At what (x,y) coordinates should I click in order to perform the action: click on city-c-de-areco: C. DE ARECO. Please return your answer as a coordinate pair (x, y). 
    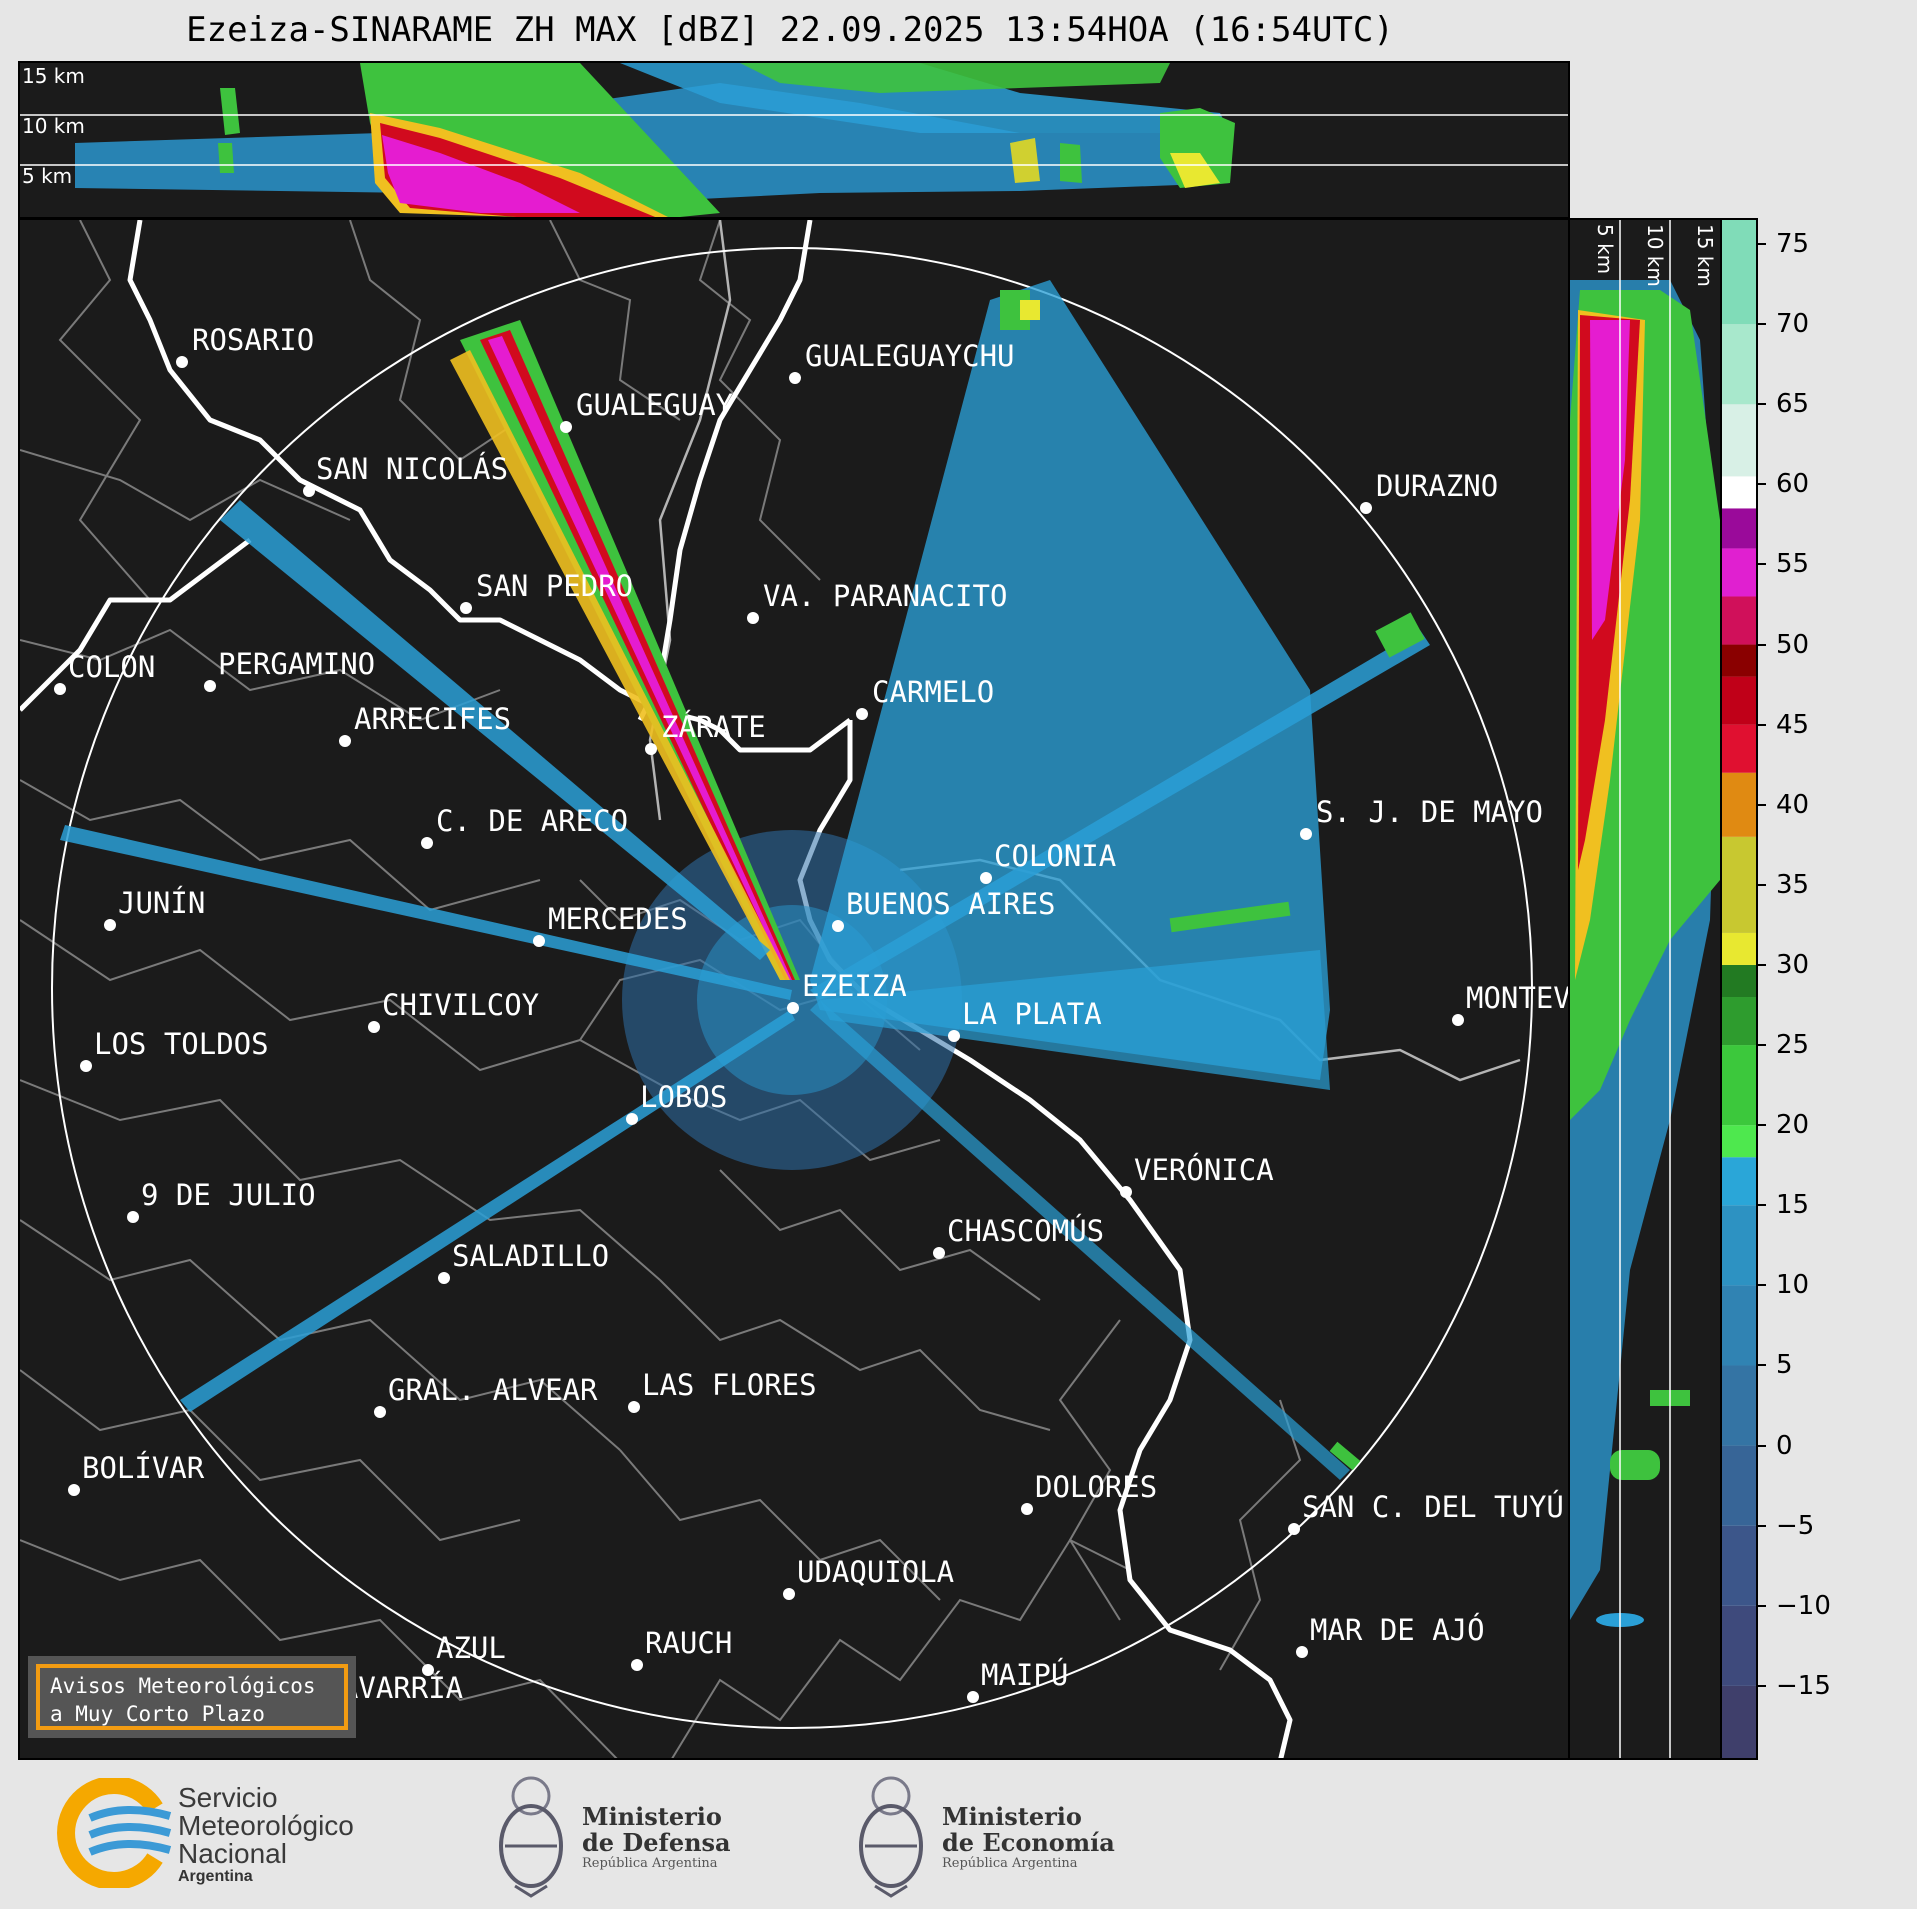
    Looking at the image, I should click on (524, 826).